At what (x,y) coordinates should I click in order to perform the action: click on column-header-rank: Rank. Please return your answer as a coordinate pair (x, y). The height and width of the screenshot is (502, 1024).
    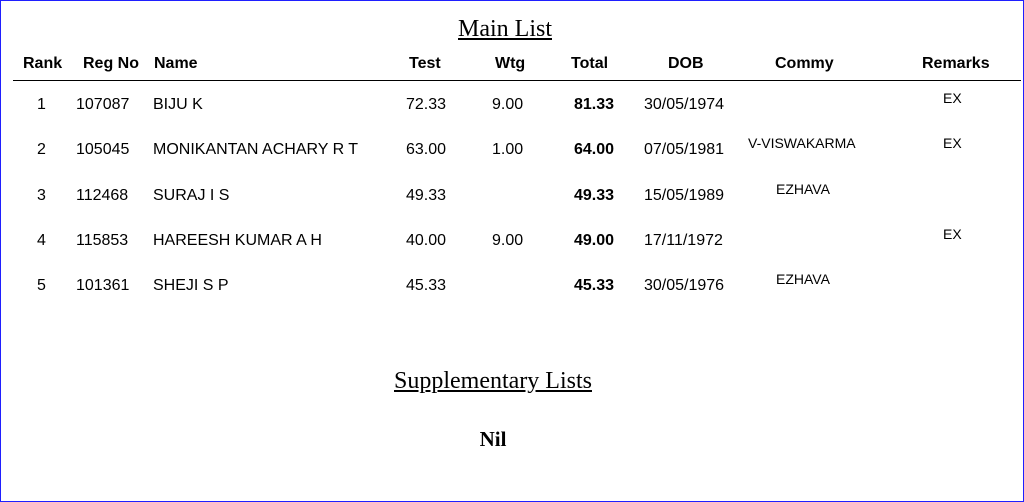
    Looking at the image, I should click on (43, 63).